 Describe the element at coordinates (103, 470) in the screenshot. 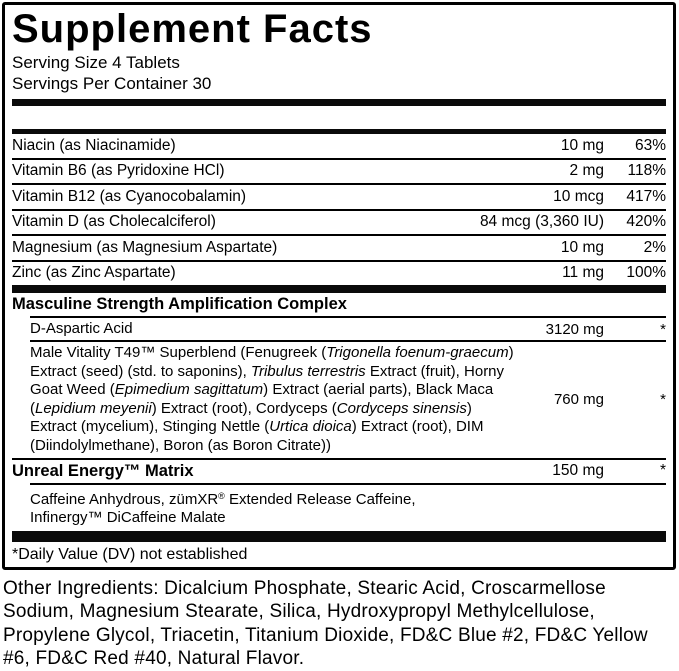

I see `section-header-row-name: Unreal Energy™ Matrix` at that location.